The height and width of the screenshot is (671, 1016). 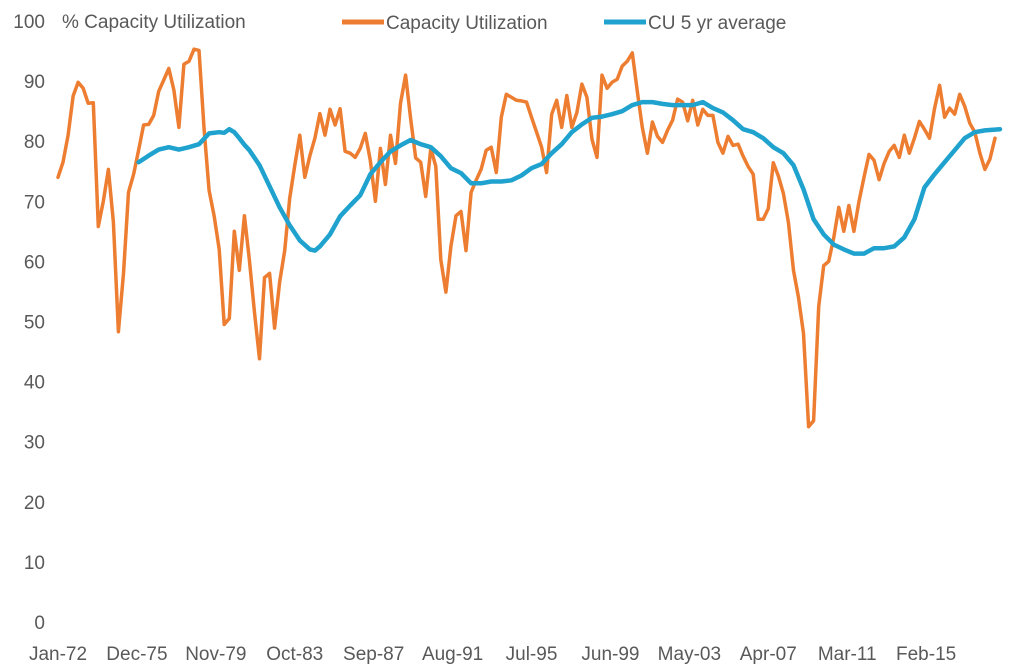 I want to click on y-axis-label: % Capacity Utilization, so click(x=154, y=22).